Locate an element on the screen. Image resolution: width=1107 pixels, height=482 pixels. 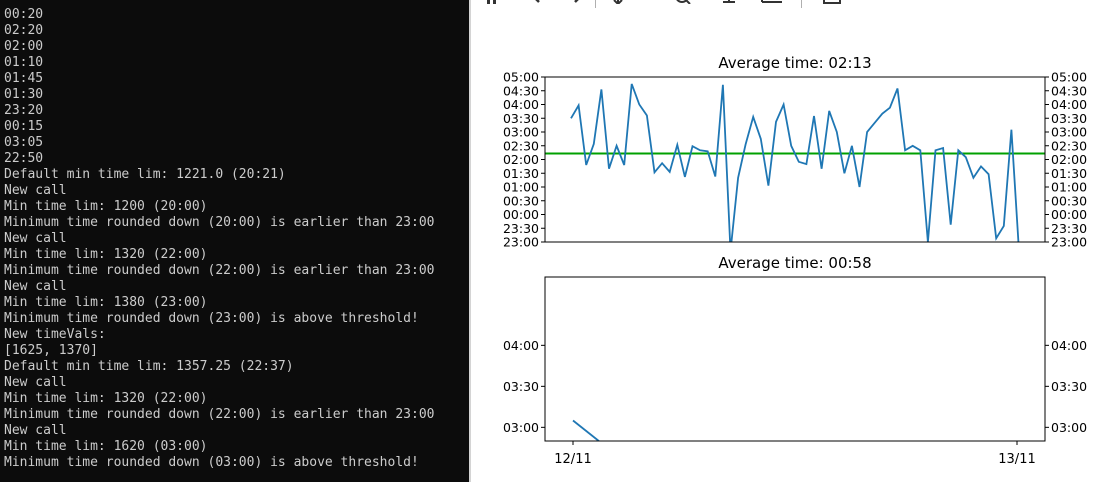
y-tick-label-right: 01:30 is located at coordinates (1069, 173).